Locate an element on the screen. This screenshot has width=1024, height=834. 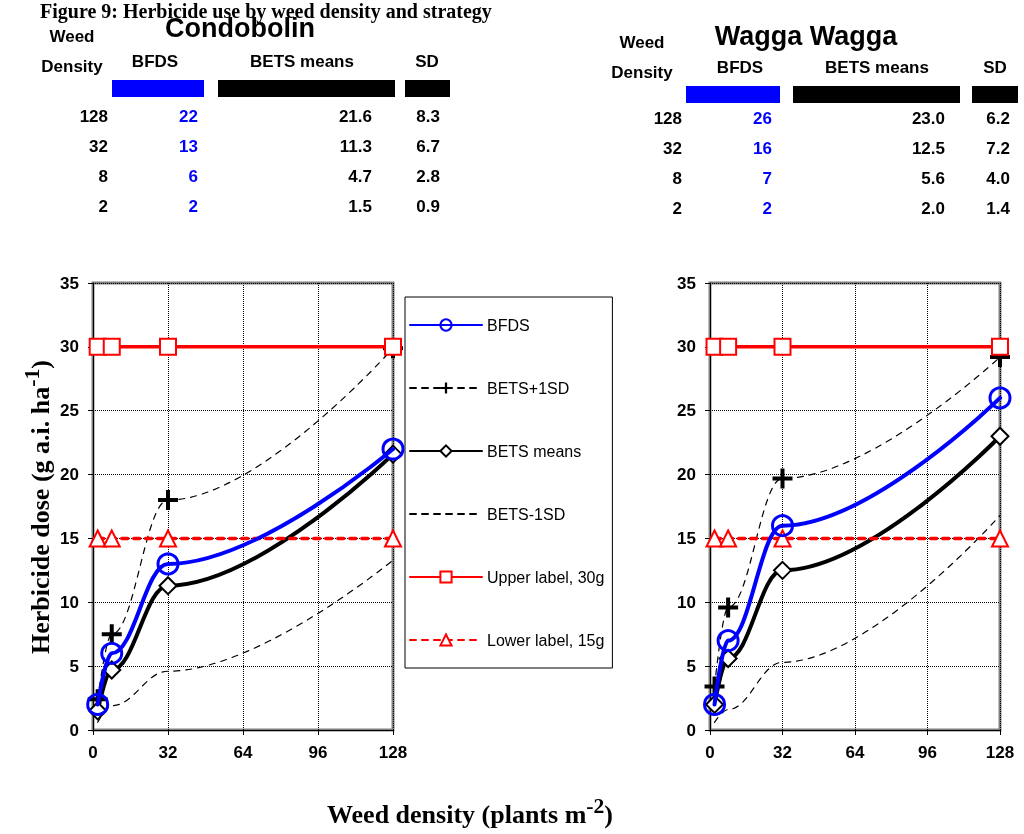
text: 7 is located at coordinates (767, 178).